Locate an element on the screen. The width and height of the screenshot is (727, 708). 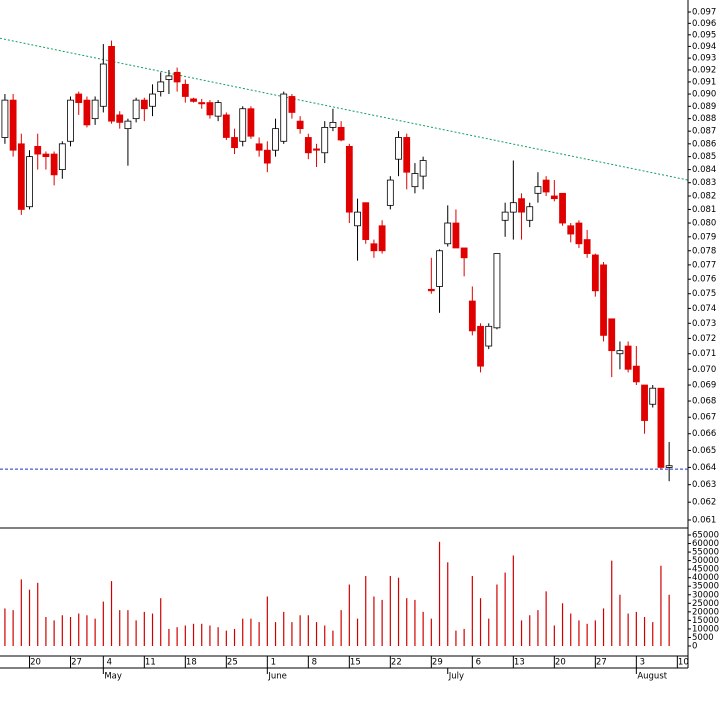
y-tick-label: 0.071 is located at coordinates (704, 354).